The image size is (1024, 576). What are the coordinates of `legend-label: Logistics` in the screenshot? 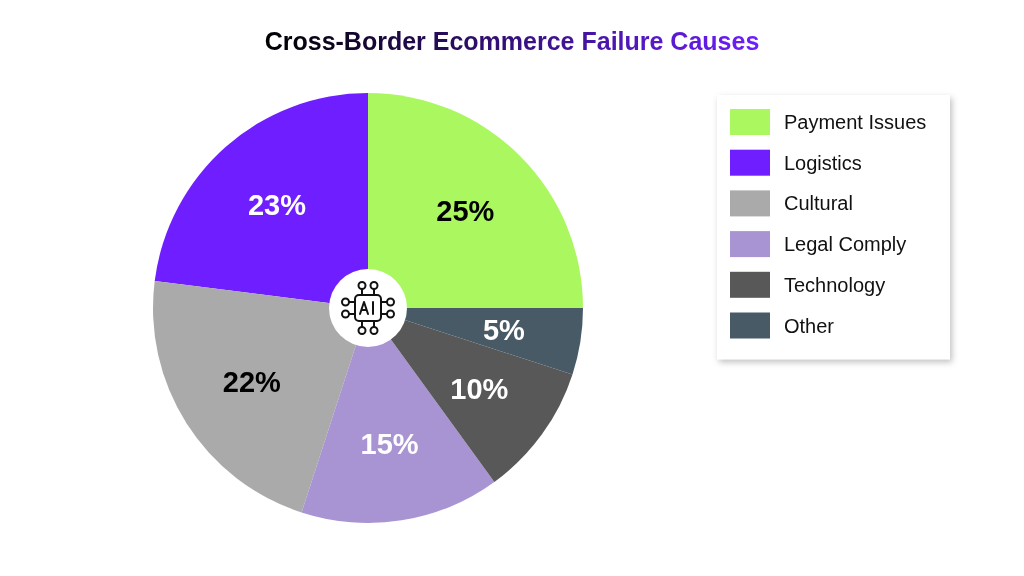 It's located at (823, 162).